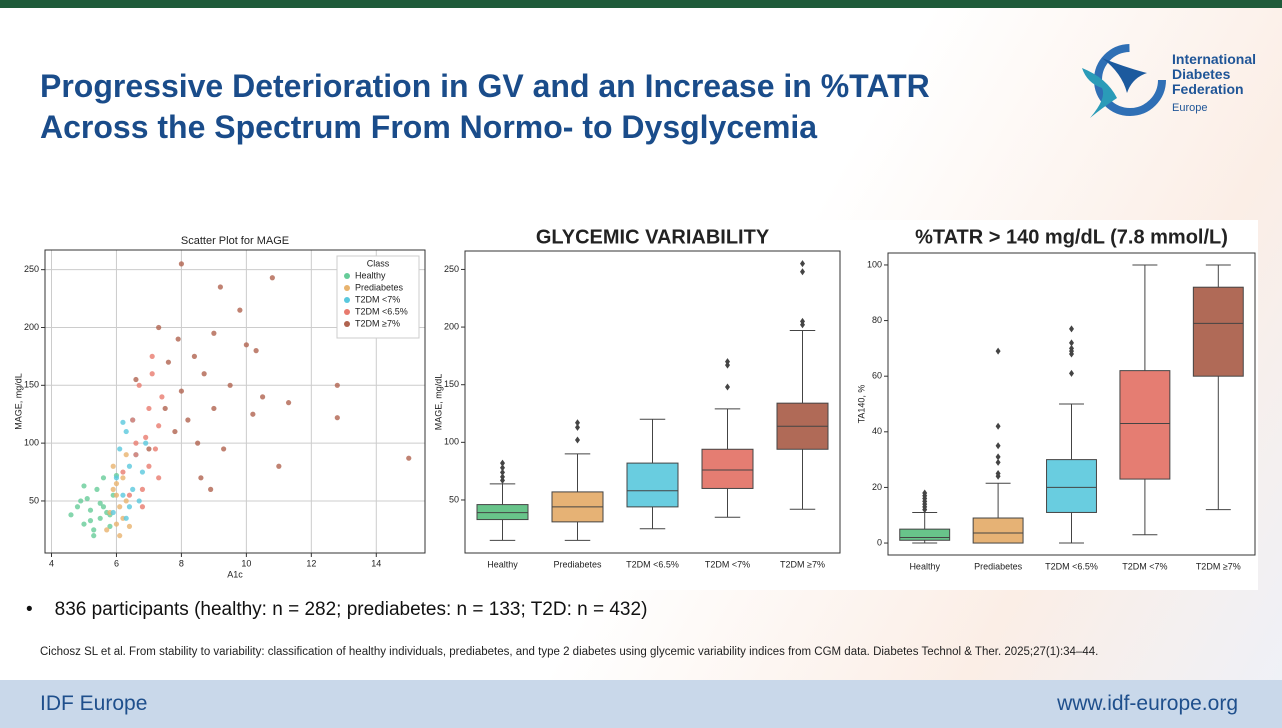 The image size is (1282, 728). I want to click on footer-left: IDF Europe, so click(94, 703).